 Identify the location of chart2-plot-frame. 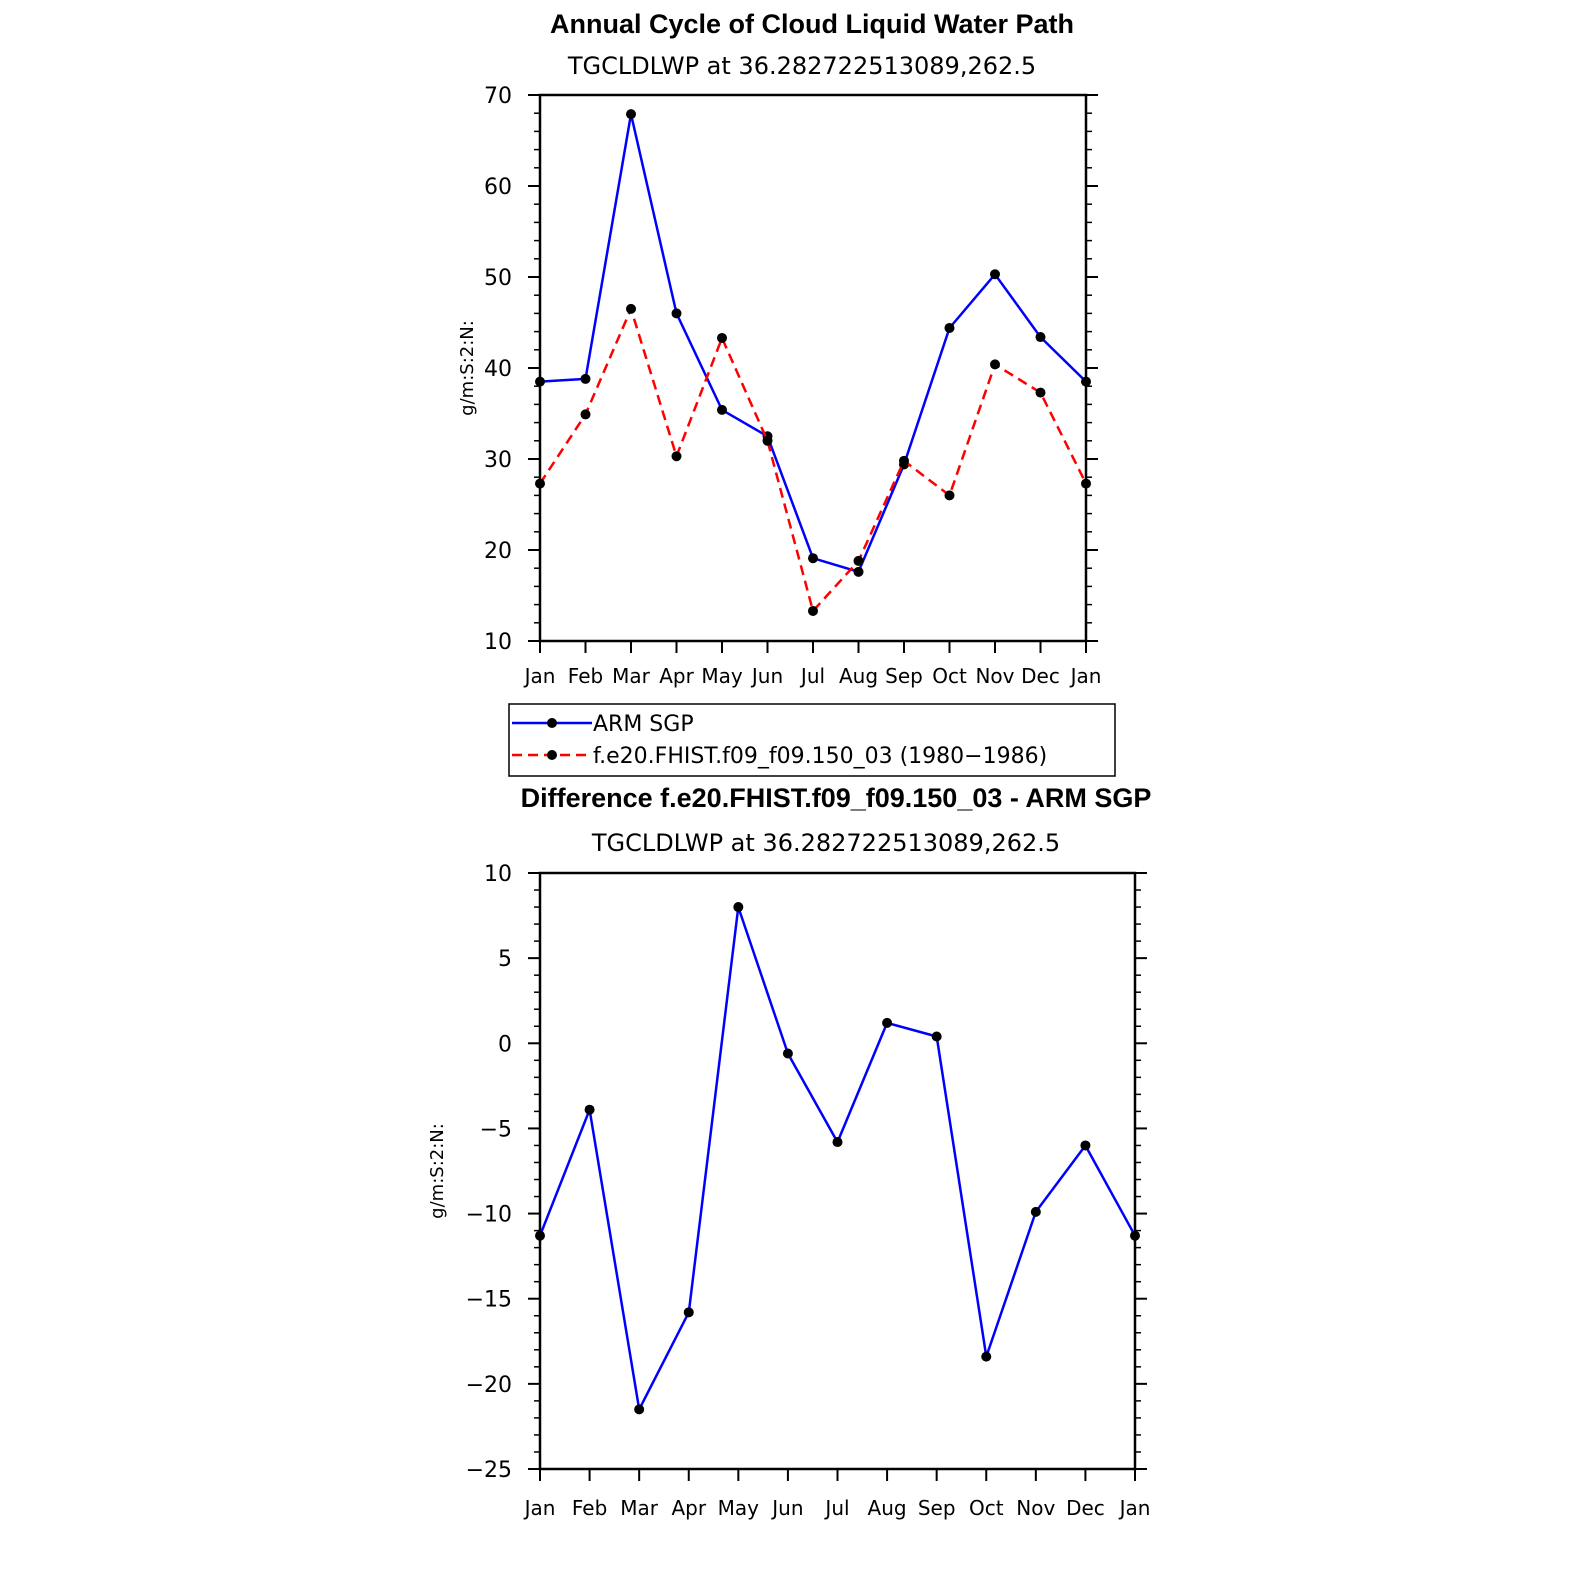
(837, 1171).